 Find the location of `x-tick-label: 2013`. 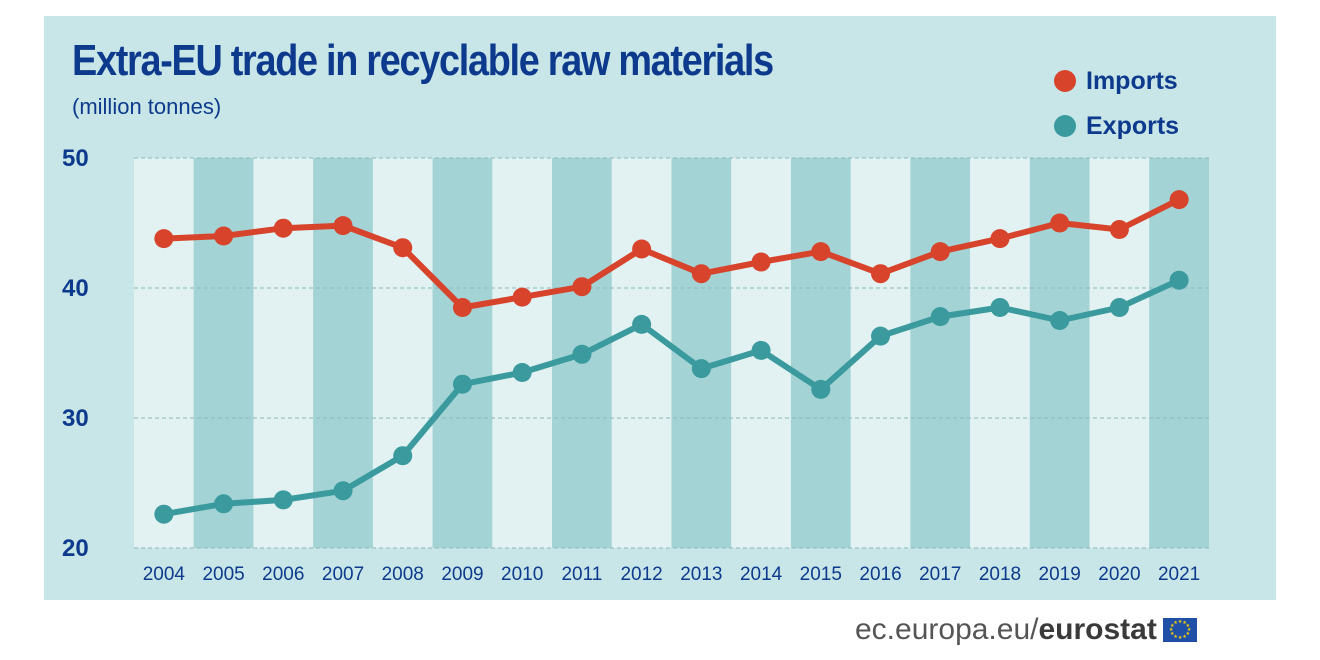

x-tick-label: 2013 is located at coordinates (701, 574).